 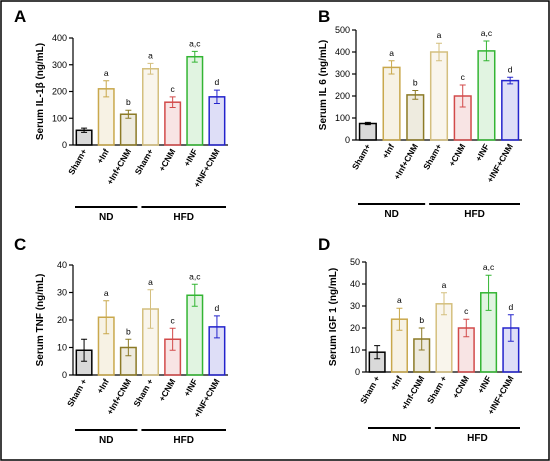 What do you see at coordinates (333, 317) in the screenshot?
I see `y-axis-label: Serum IGF 1 (ng/mL)` at bounding box center [333, 317].